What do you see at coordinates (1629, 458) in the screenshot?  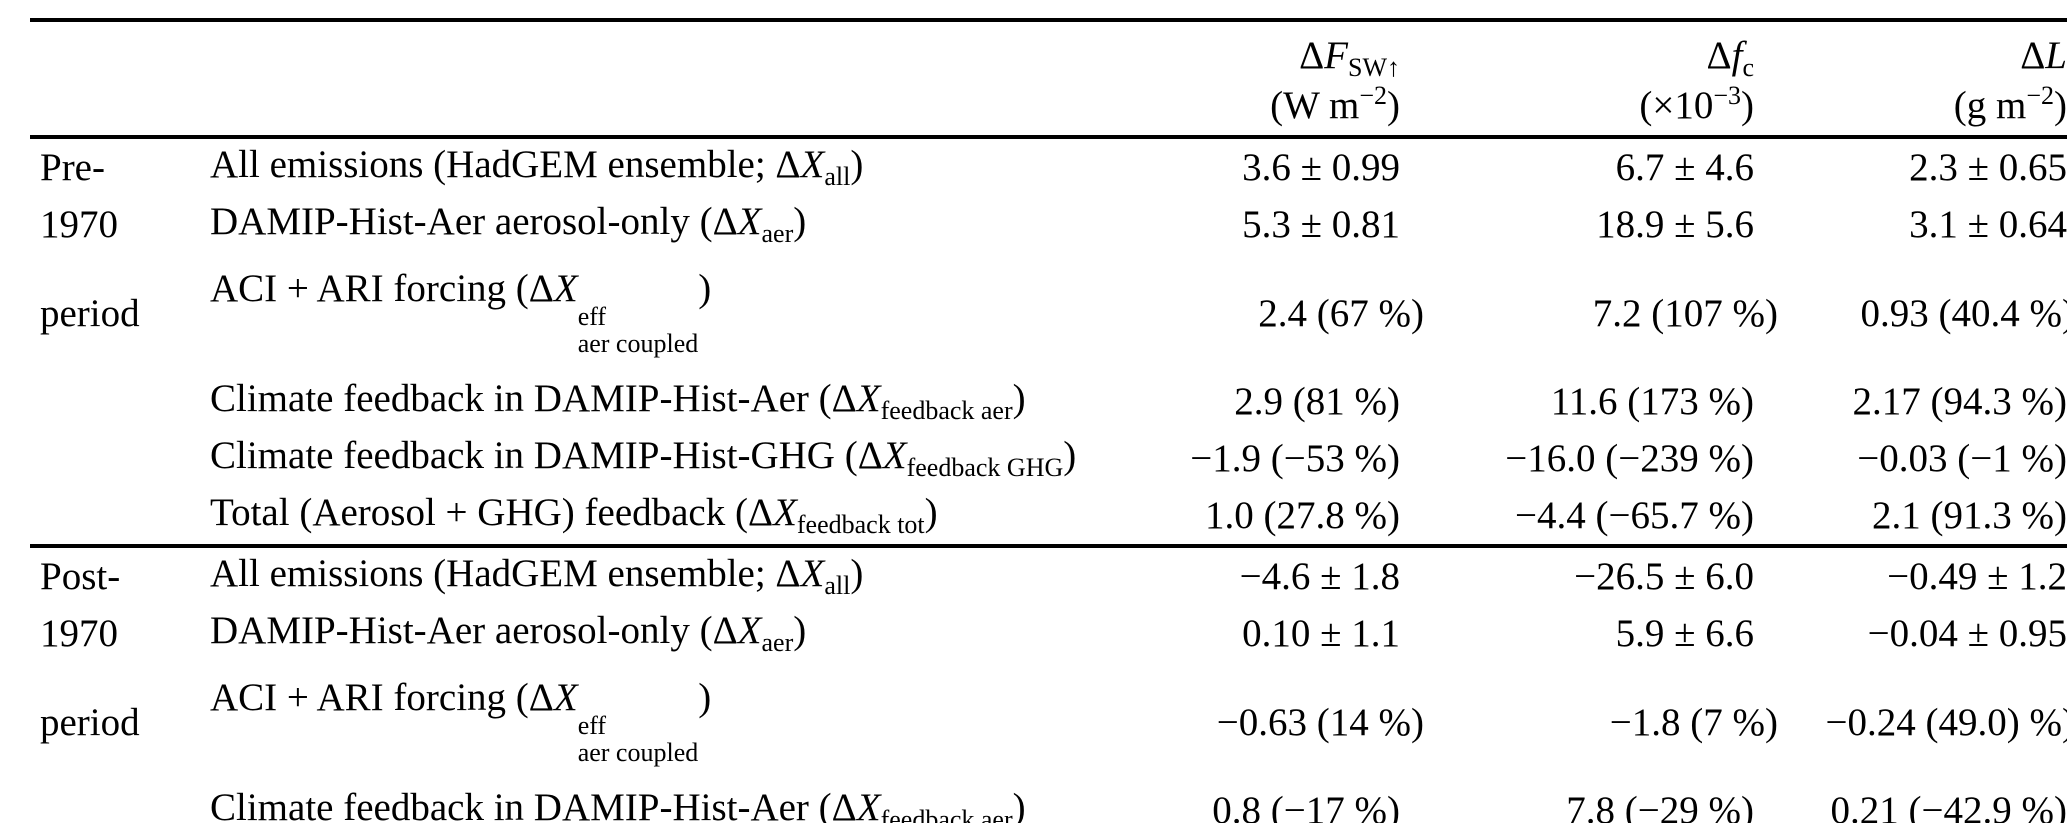 I see `value-dfc: −16.0 (−239 %)` at bounding box center [1629, 458].